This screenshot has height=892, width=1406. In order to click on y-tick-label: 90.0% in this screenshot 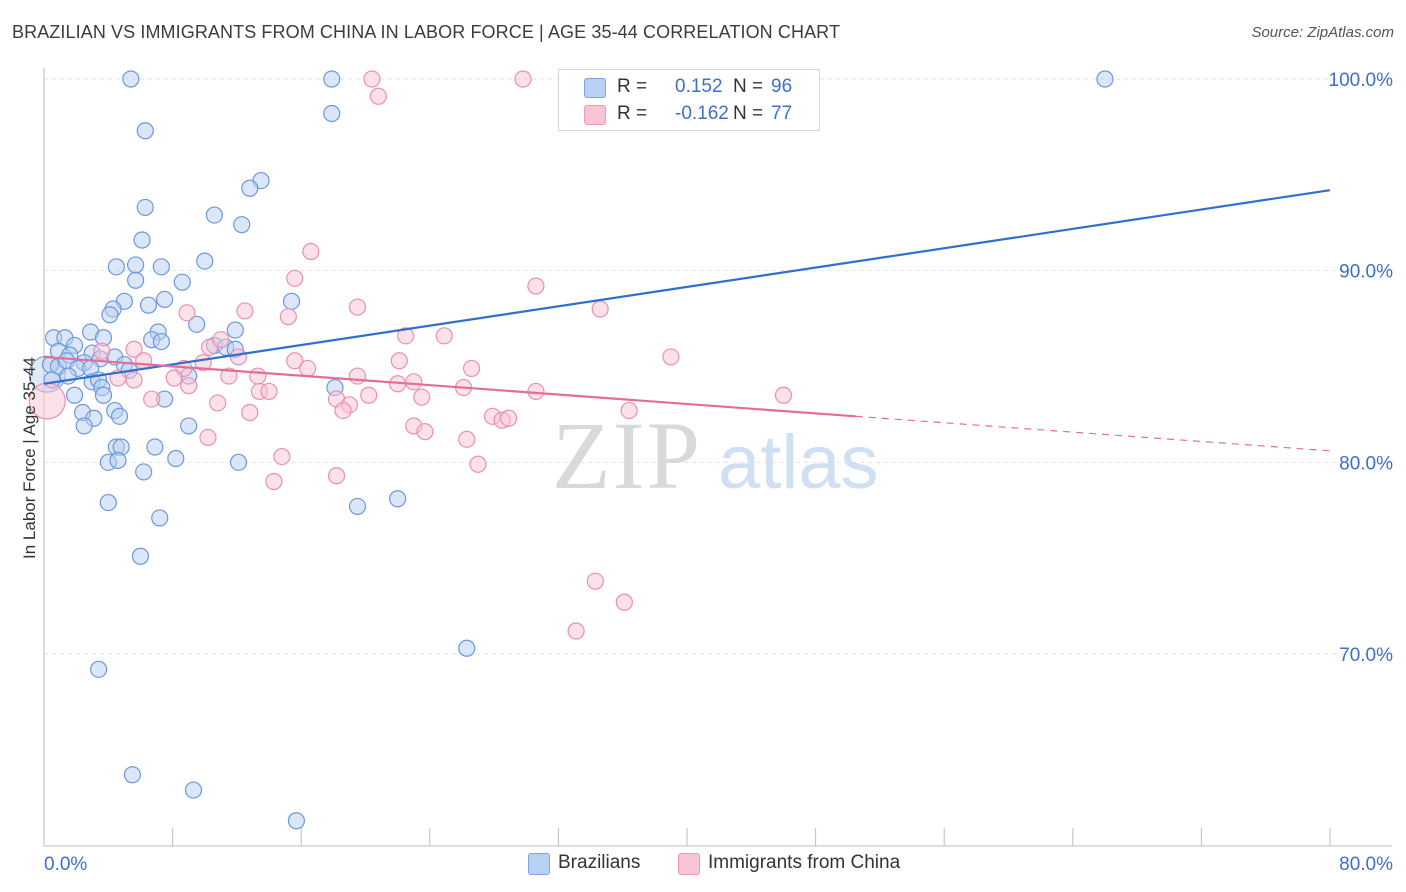, I will do `click(1366, 272)`.